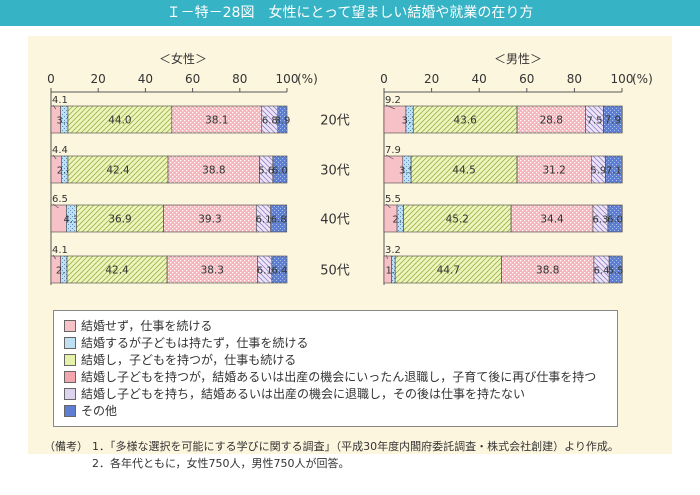 The image size is (700, 495). I want to click on data-label: 3.2, so click(393, 250).